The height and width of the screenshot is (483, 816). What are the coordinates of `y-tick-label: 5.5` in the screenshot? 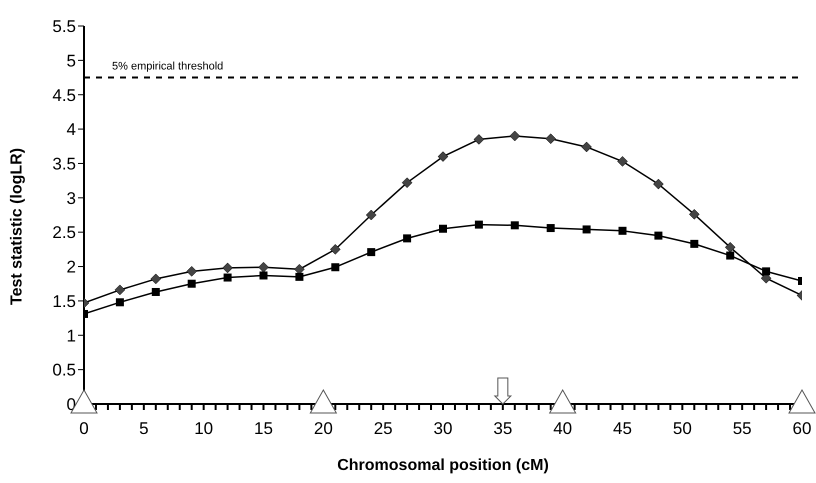 It's located at (64, 26).